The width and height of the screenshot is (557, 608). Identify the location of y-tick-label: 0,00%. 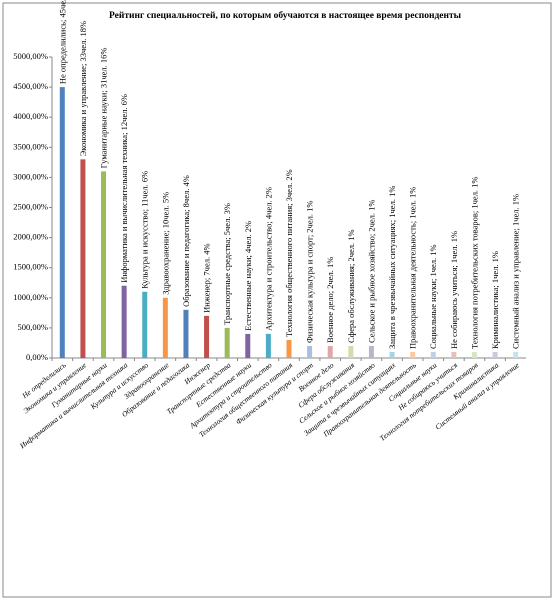
(37, 357).